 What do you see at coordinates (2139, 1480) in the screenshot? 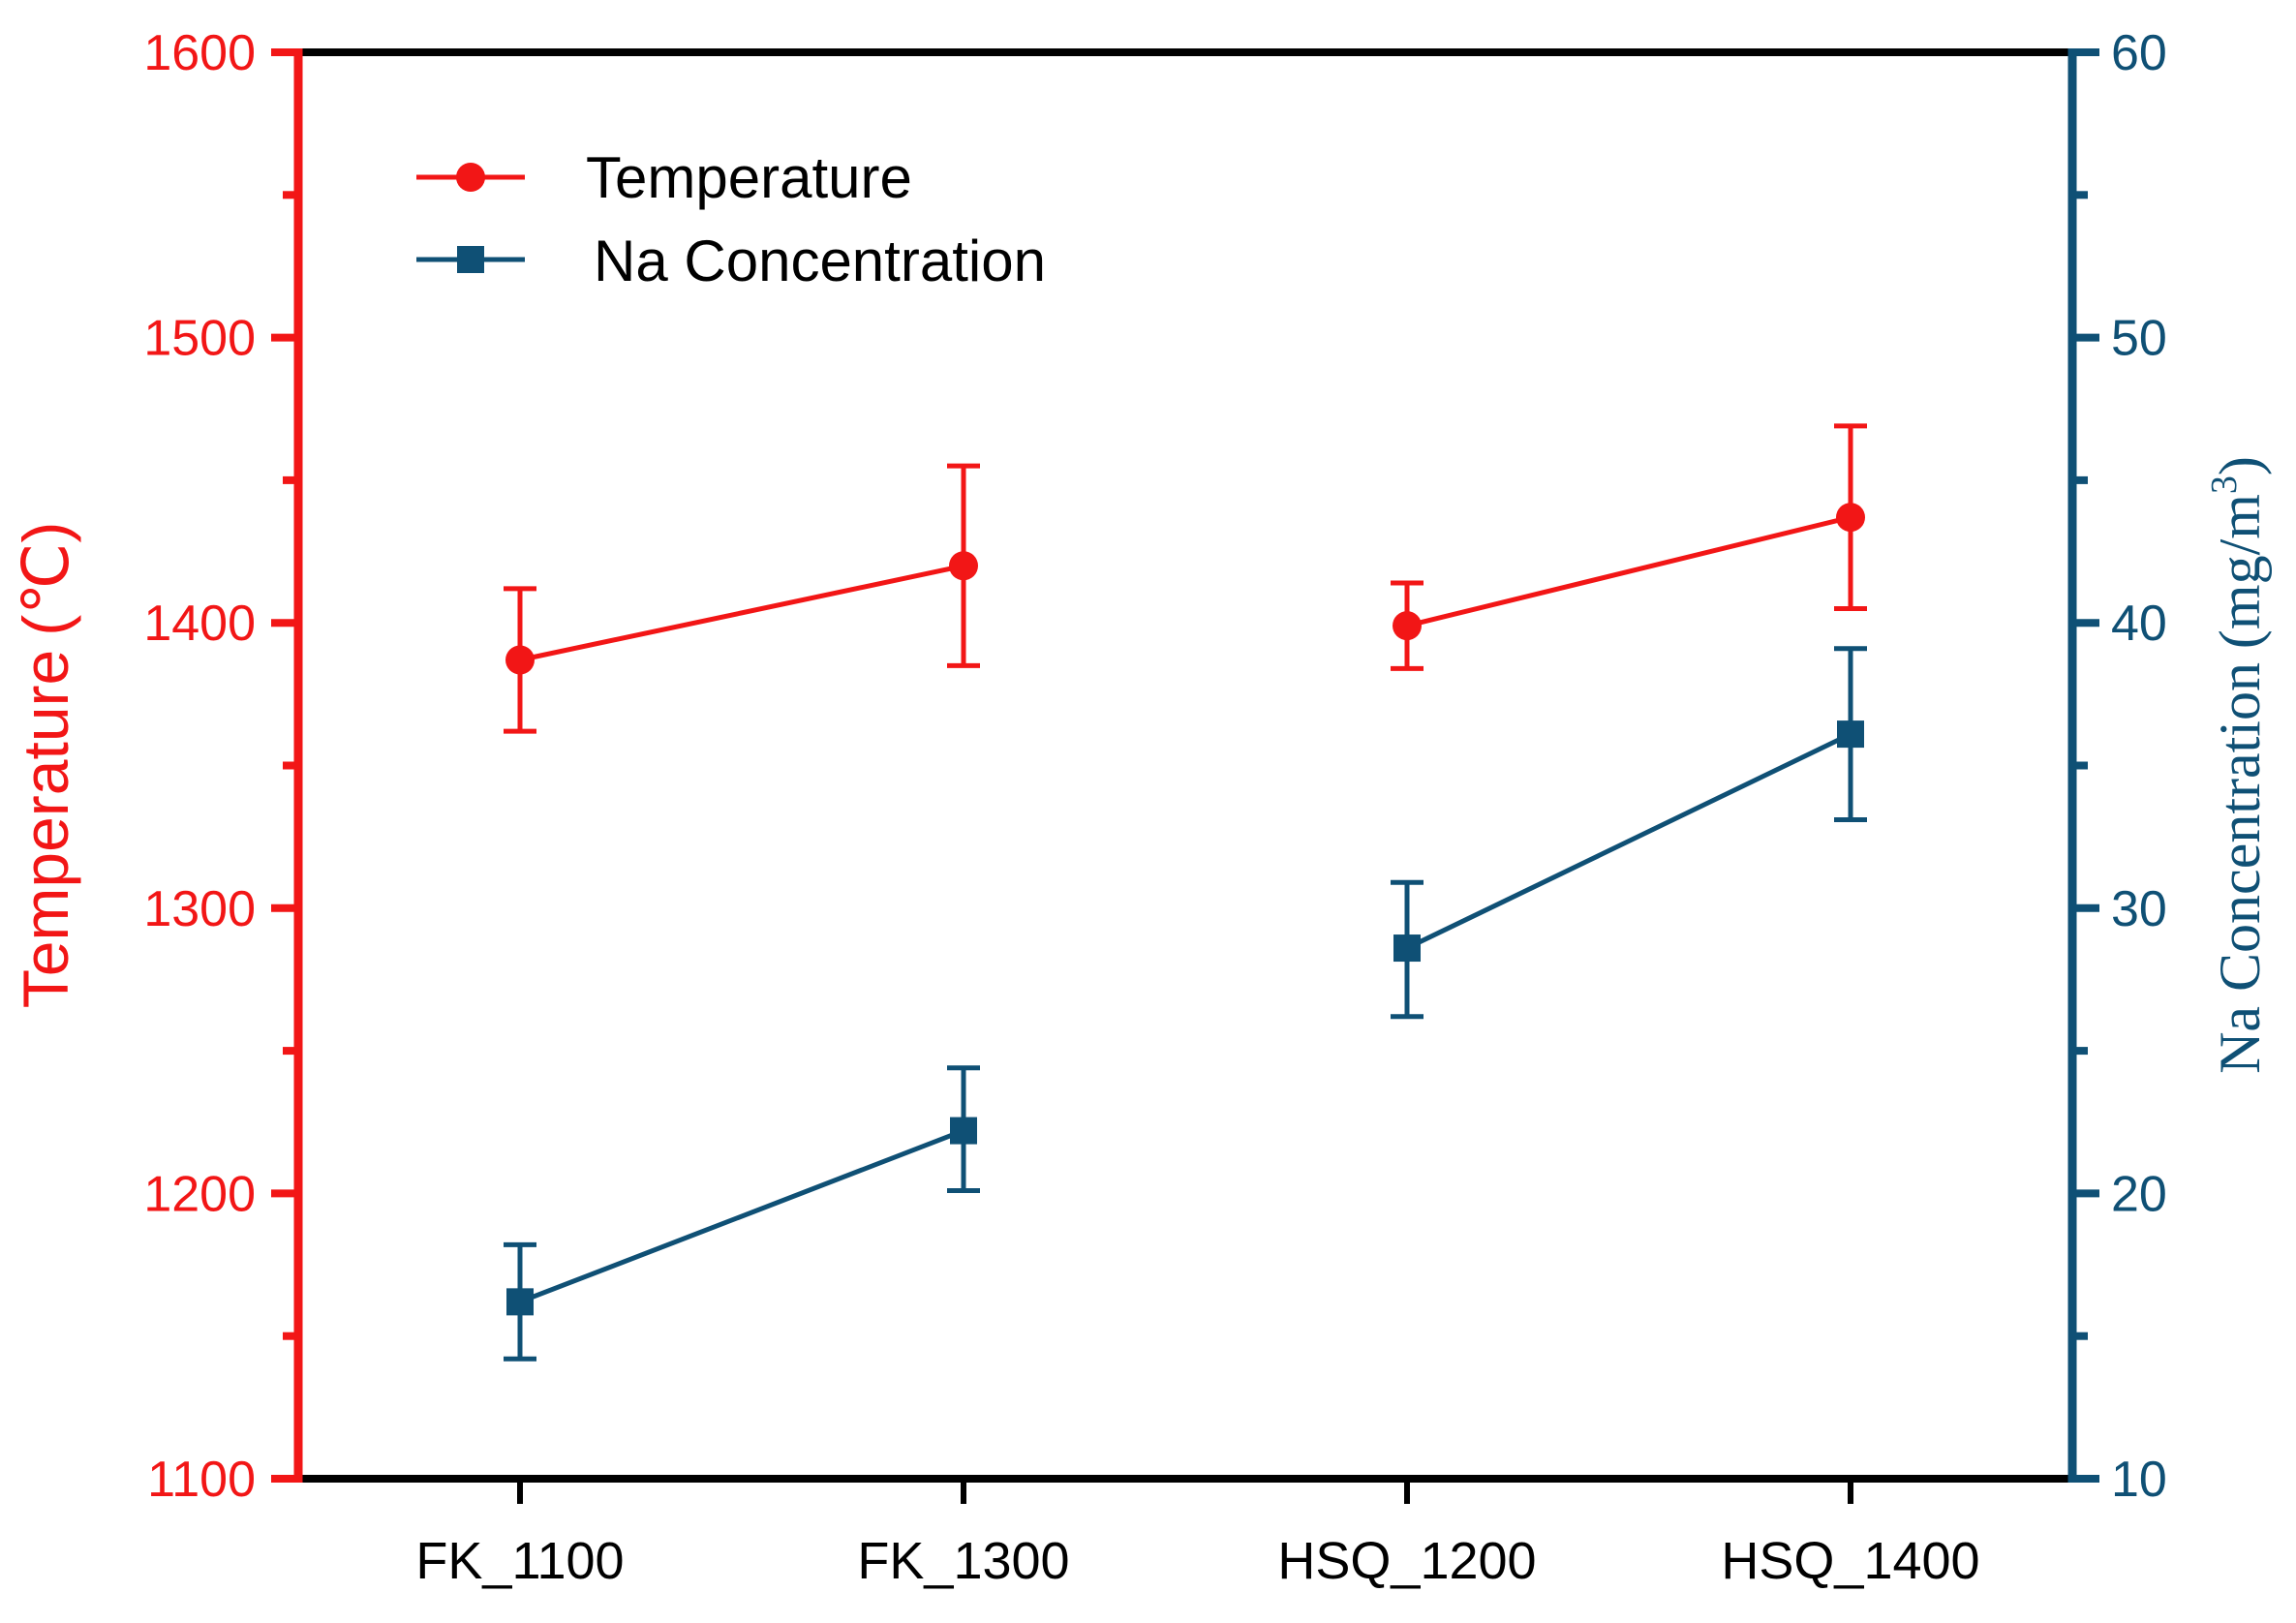
I see `right-axis-tick-label: 10` at bounding box center [2139, 1480].